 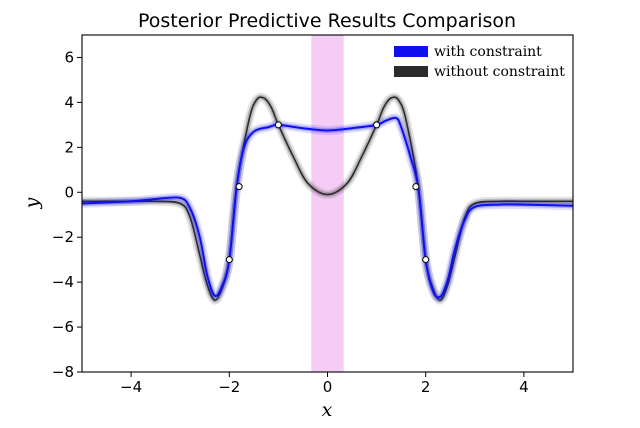 I want to click on legend-label-with-constraint: with constraint, so click(x=488, y=52).